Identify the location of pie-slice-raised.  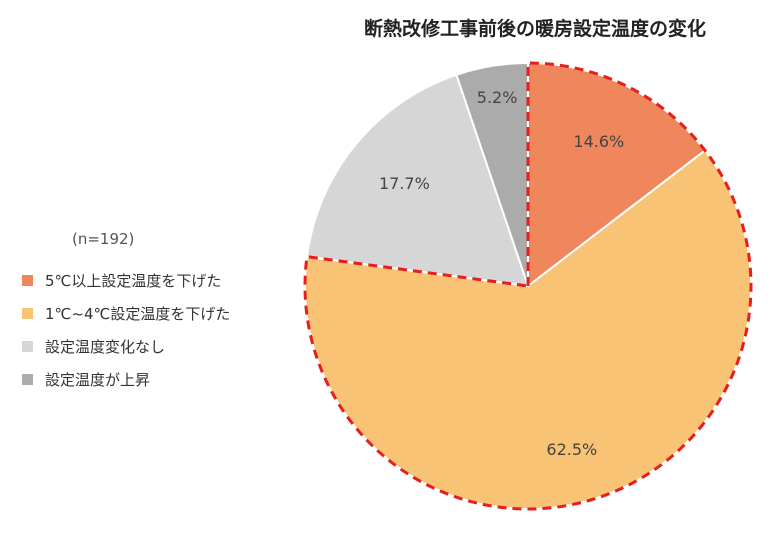
(492, 174).